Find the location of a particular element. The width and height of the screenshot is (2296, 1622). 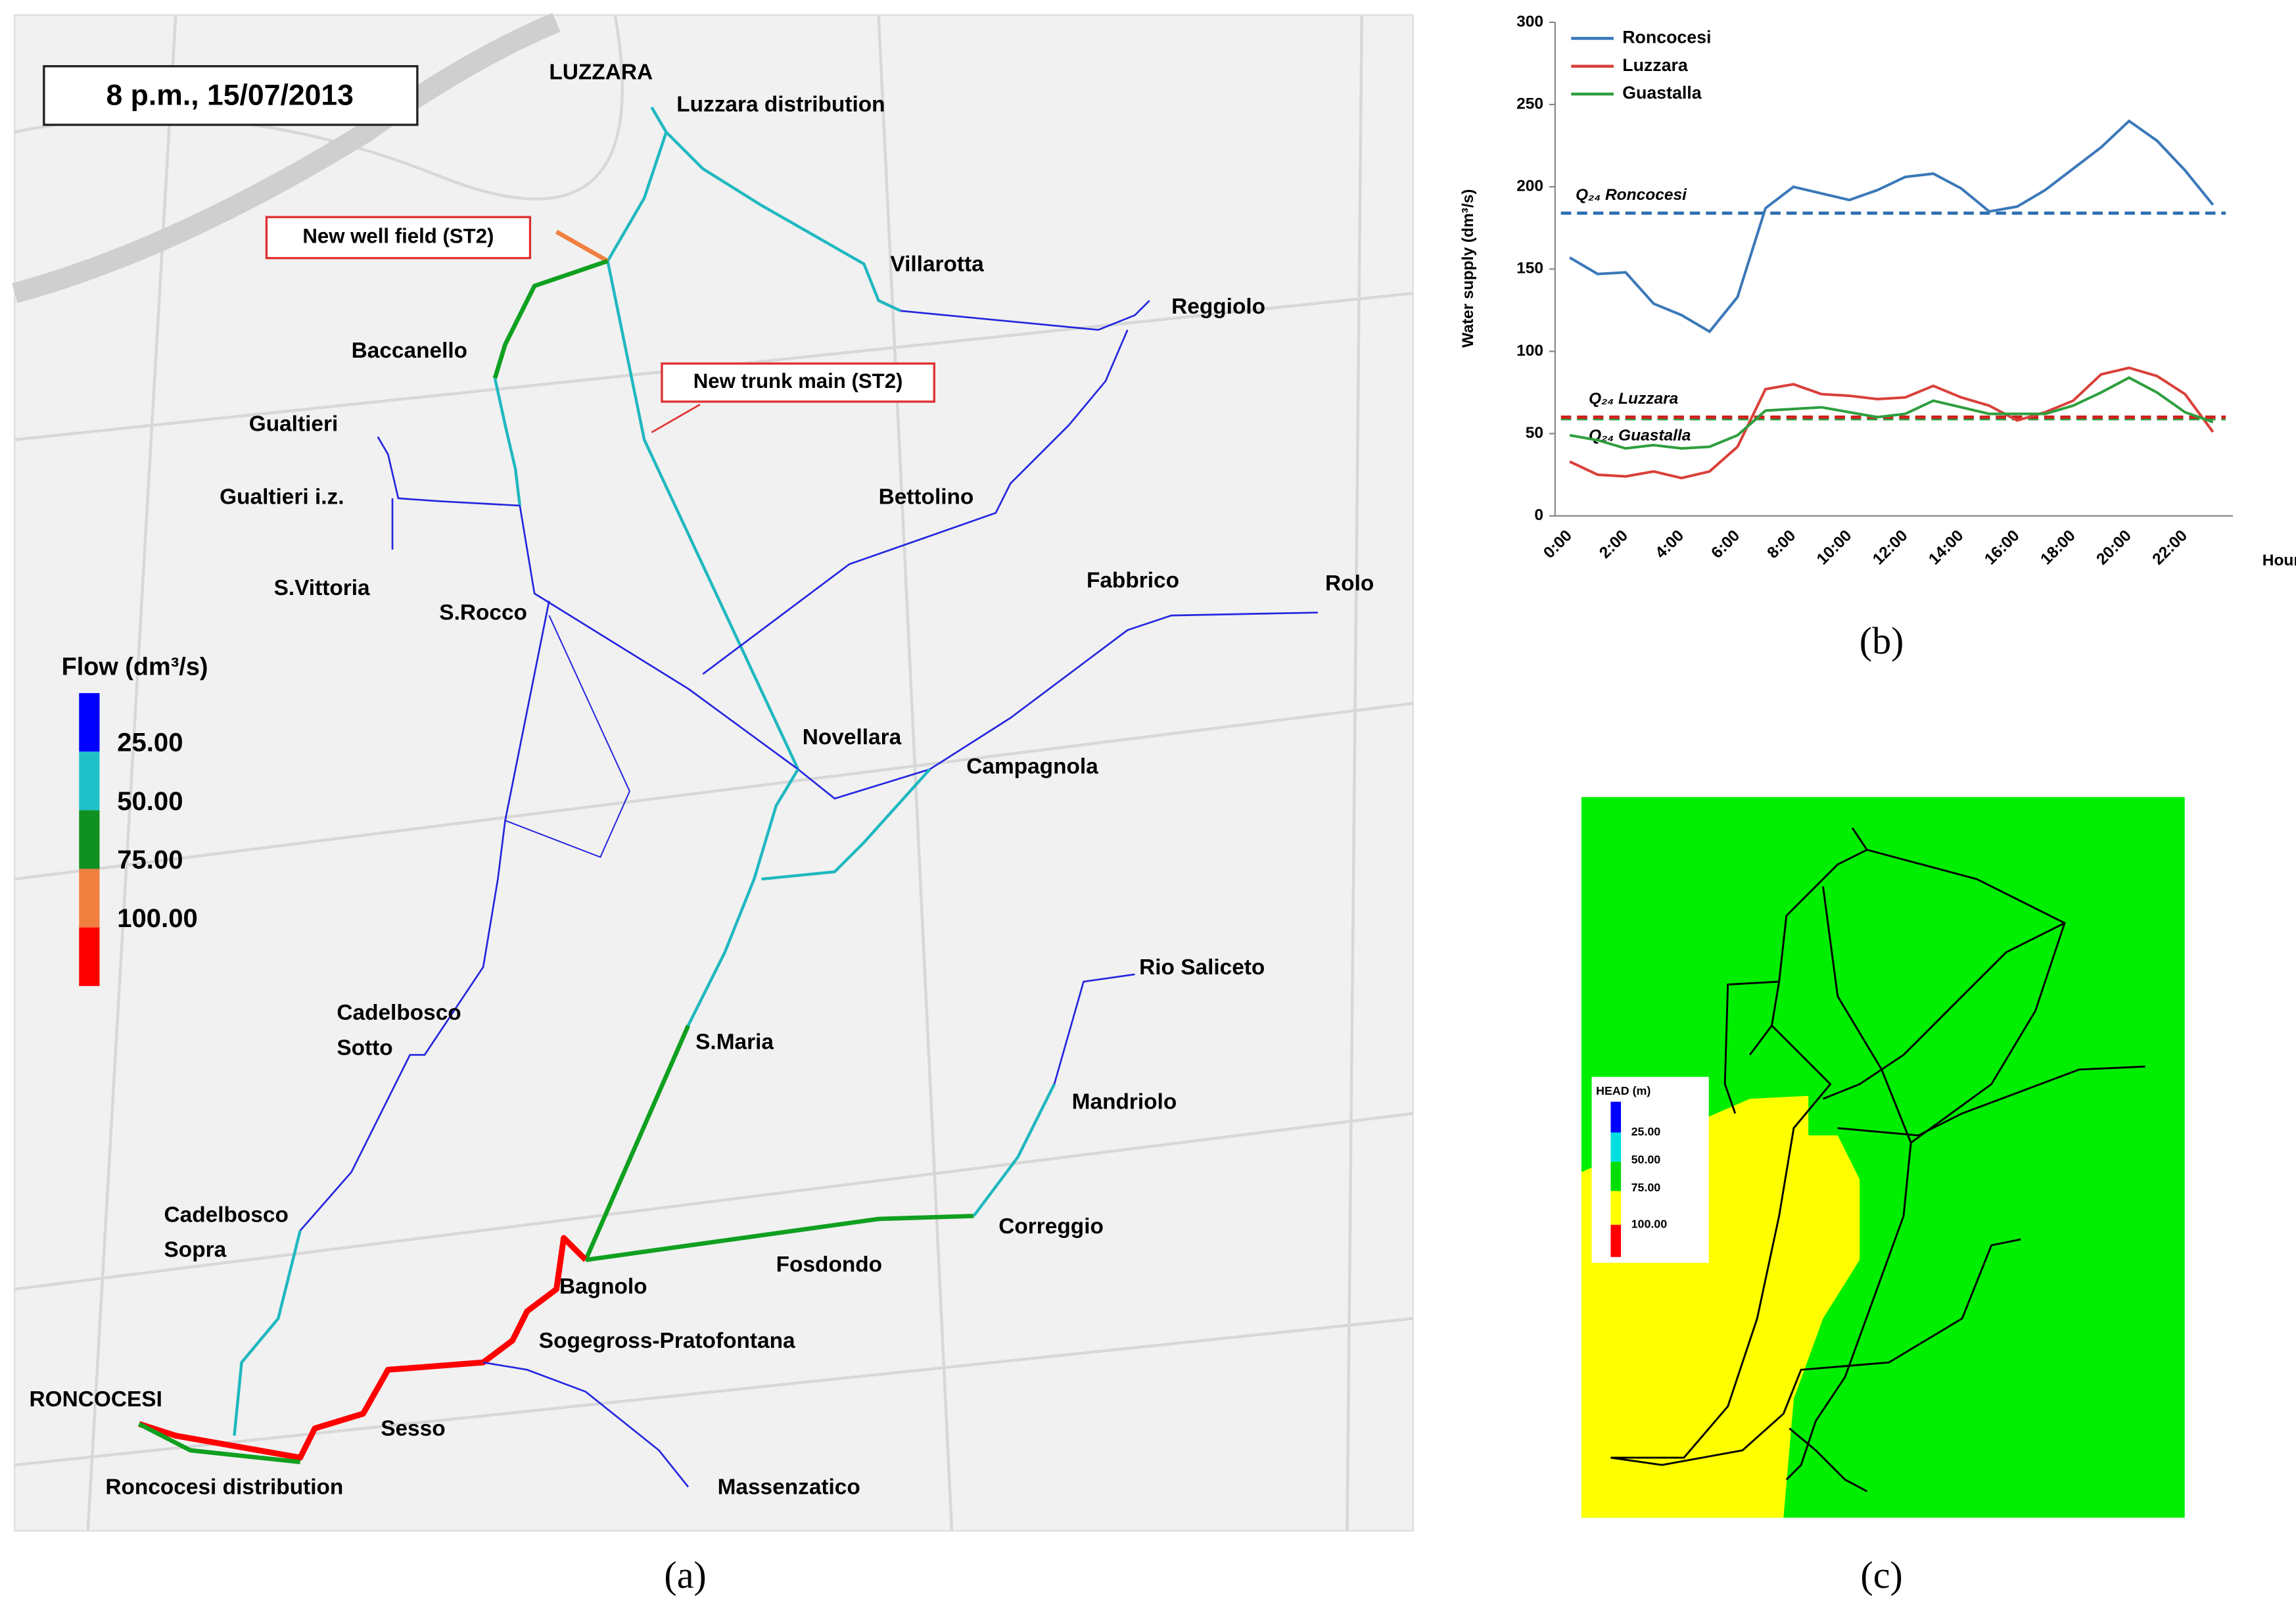

place-label: Mandriolo is located at coordinates (1124, 1102).